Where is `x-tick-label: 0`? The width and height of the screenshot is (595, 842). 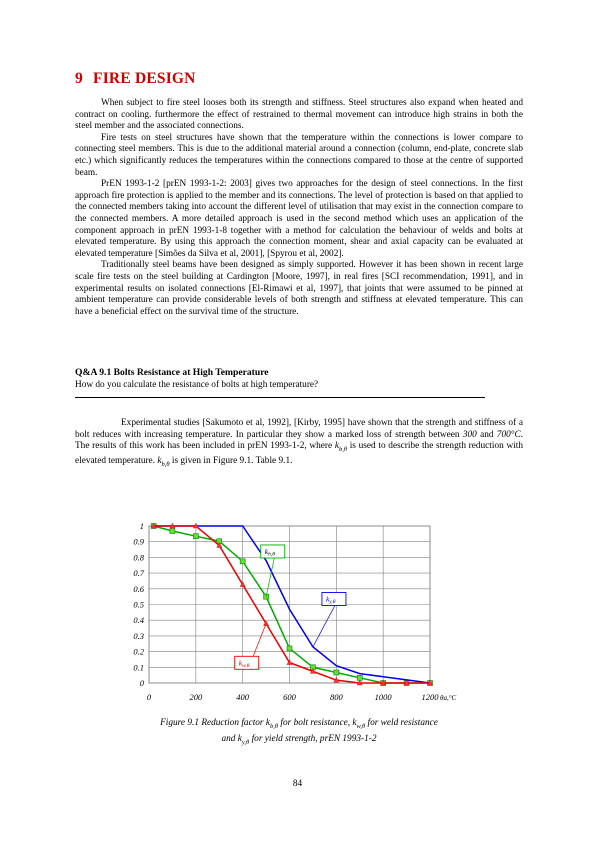
x-tick-label: 0 is located at coordinates (149, 697).